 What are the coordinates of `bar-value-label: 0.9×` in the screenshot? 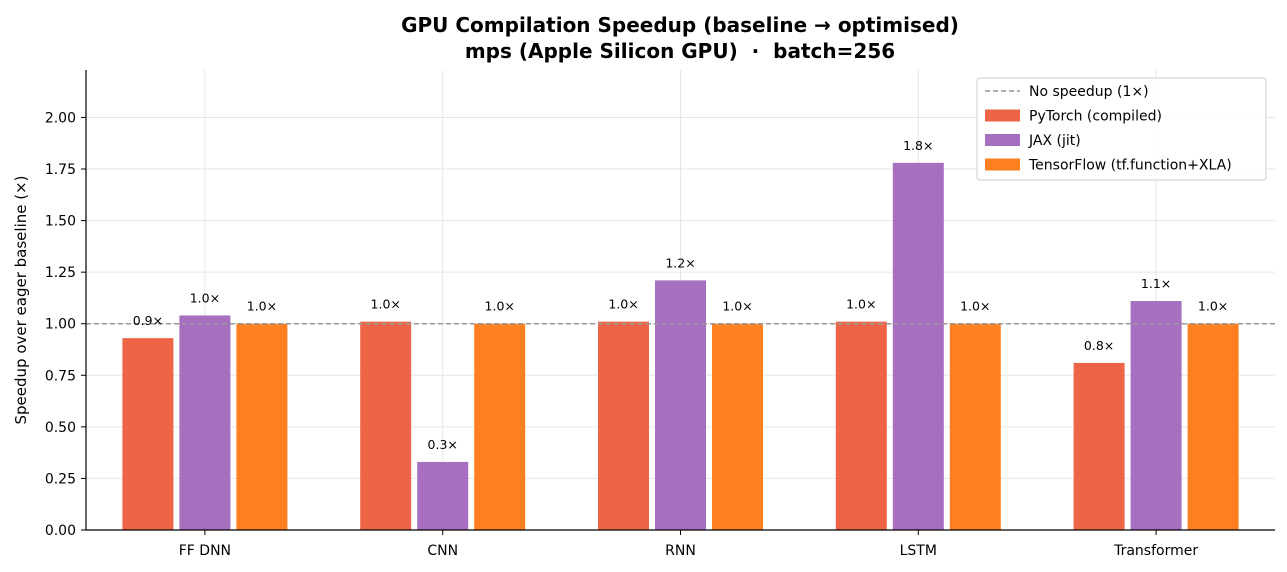 It's located at (148, 320).